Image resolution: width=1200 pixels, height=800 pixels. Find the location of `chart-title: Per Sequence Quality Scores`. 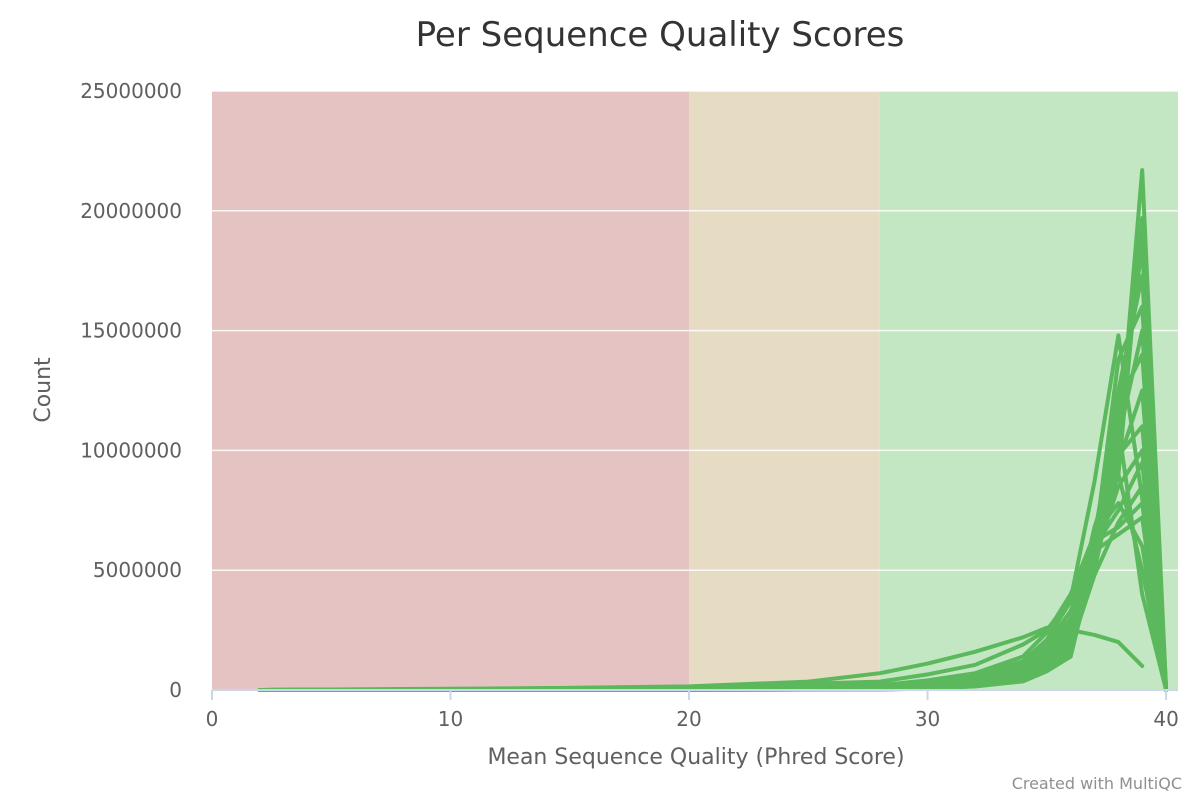

chart-title: Per Sequence Quality Scores is located at coordinates (660, 35).